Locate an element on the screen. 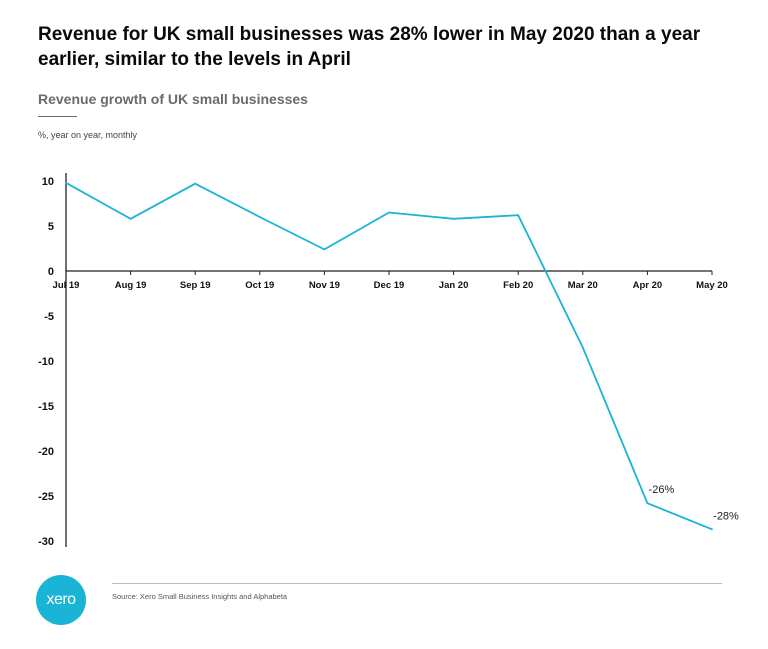 The width and height of the screenshot is (768, 649). xero-logo: xero is located at coordinates (61, 600).